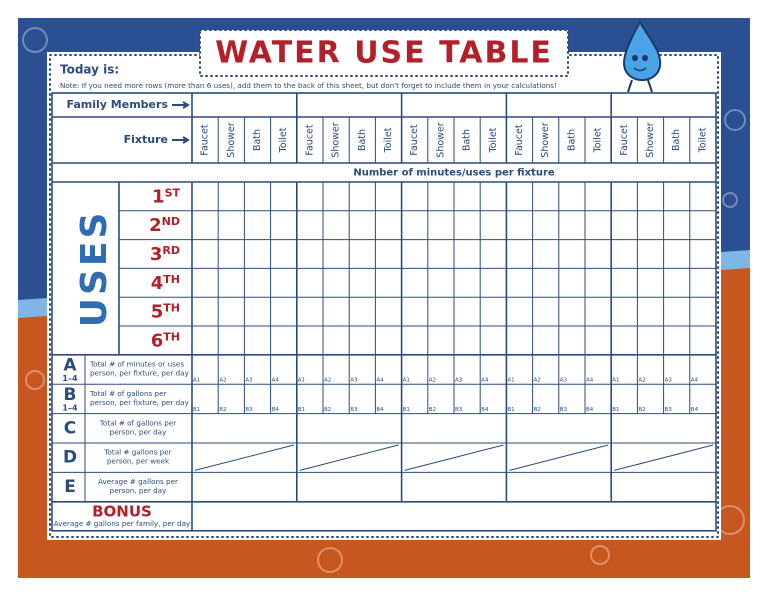 The width and height of the screenshot is (768, 598). I want to click on summary-letter: D, so click(70, 458).